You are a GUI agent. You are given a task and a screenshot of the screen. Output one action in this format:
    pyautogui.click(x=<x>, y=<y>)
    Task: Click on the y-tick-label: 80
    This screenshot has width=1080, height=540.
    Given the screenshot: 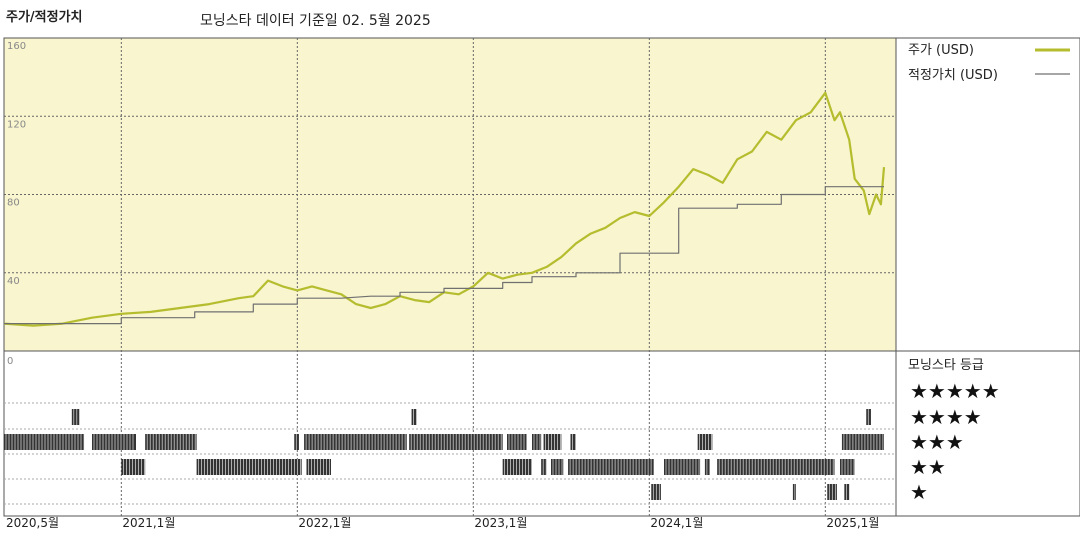 What is the action you would take?
    pyautogui.click(x=13, y=203)
    